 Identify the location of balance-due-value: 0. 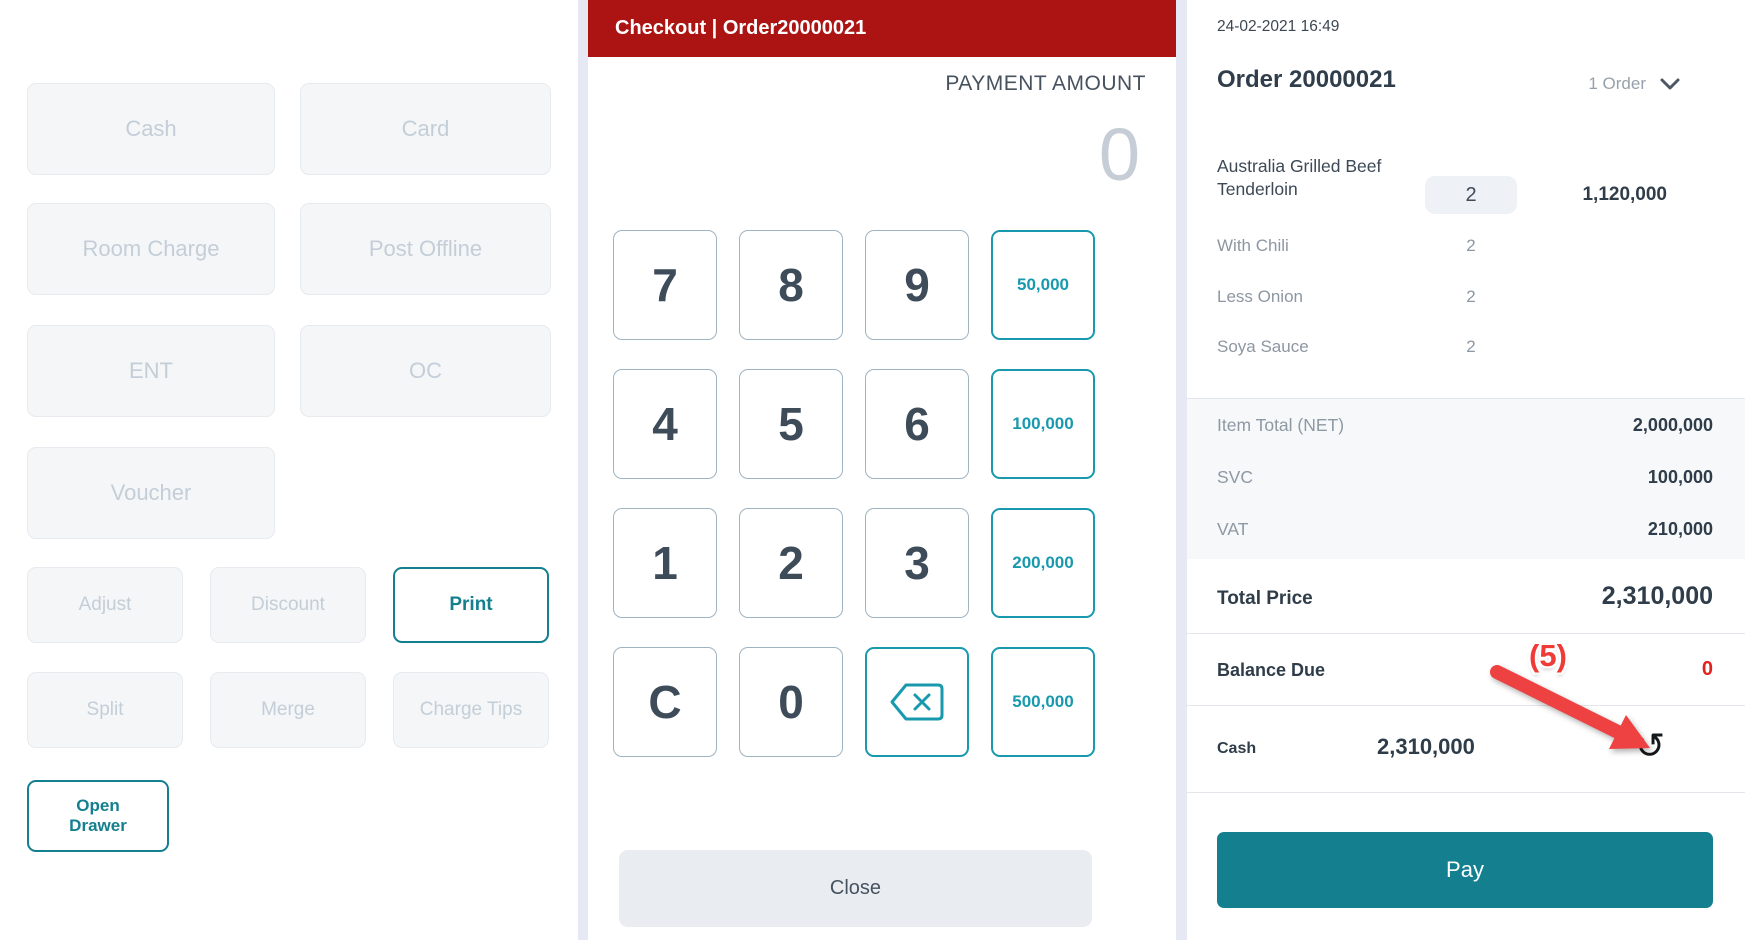
(1707, 669).